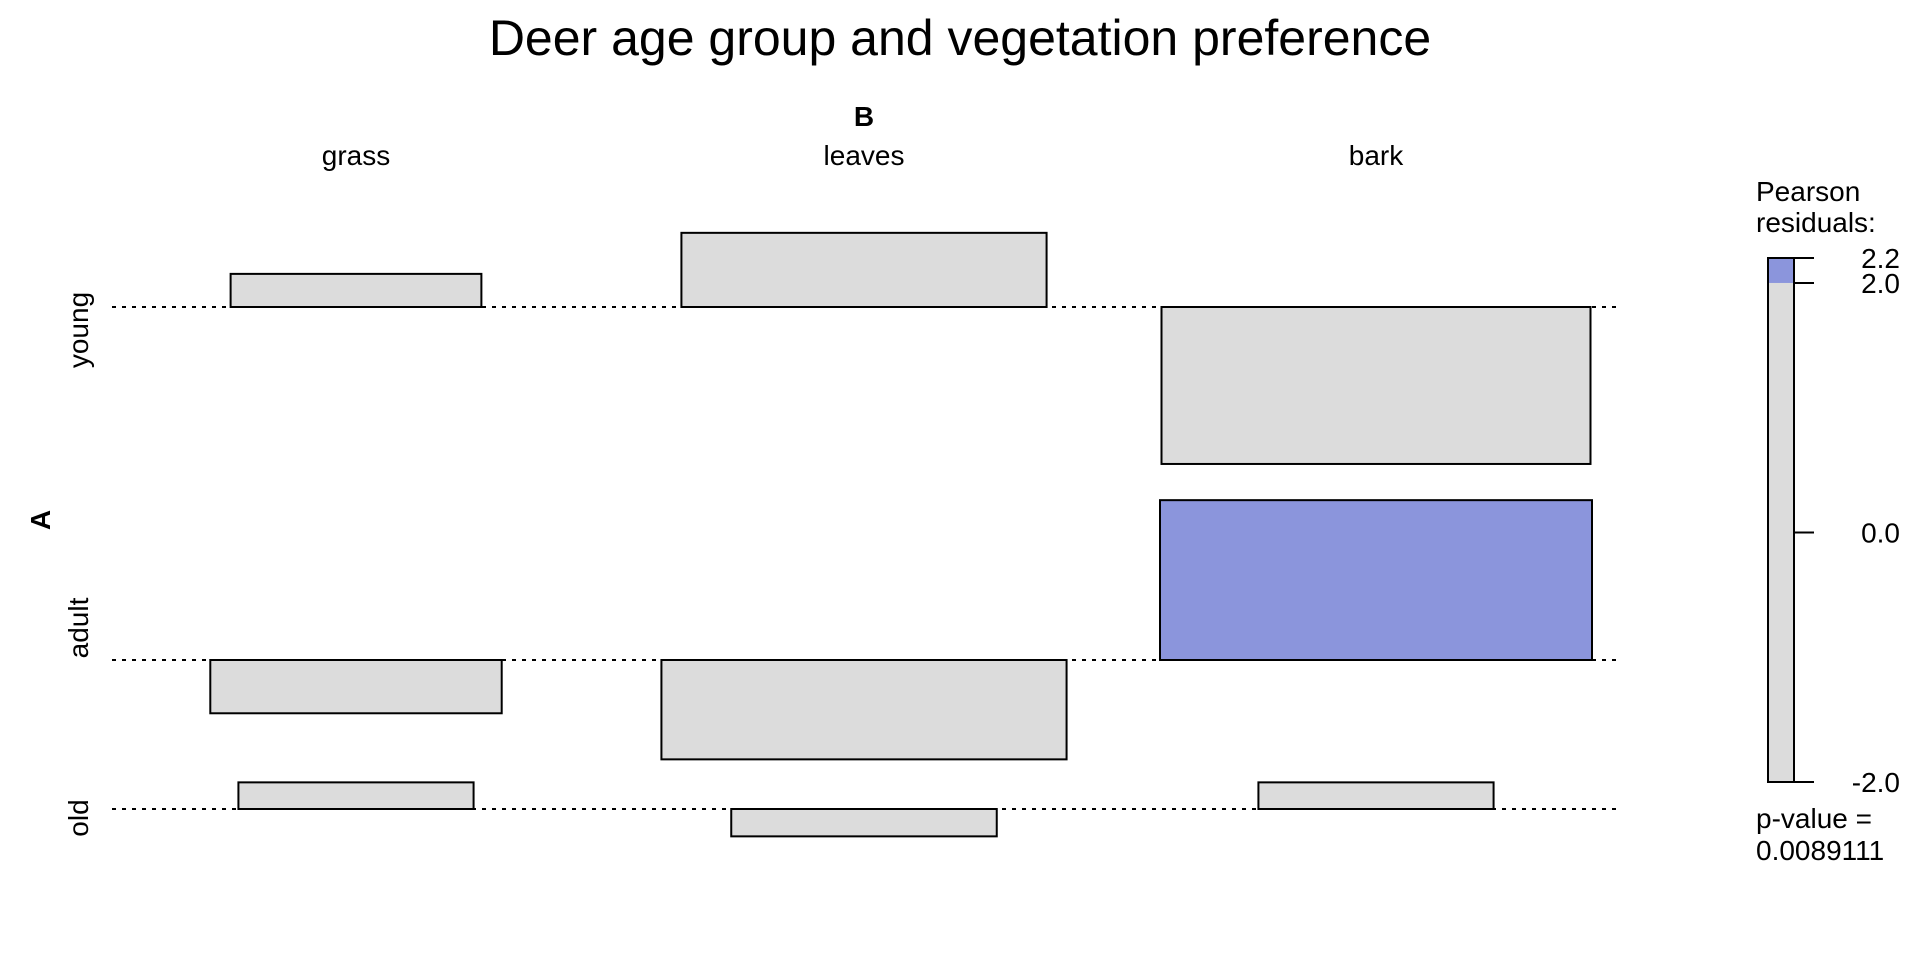  What do you see at coordinates (864, 116) in the screenshot?
I see `column-variable-label: B` at bounding box center [864, 116].